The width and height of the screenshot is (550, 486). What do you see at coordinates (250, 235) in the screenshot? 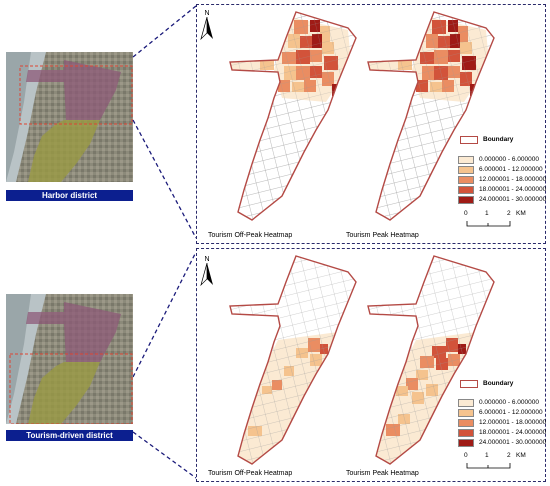
I see `harbor-offpeak-label: Tourism Off-Peak Heatmap` at bounding box center [250, 235].